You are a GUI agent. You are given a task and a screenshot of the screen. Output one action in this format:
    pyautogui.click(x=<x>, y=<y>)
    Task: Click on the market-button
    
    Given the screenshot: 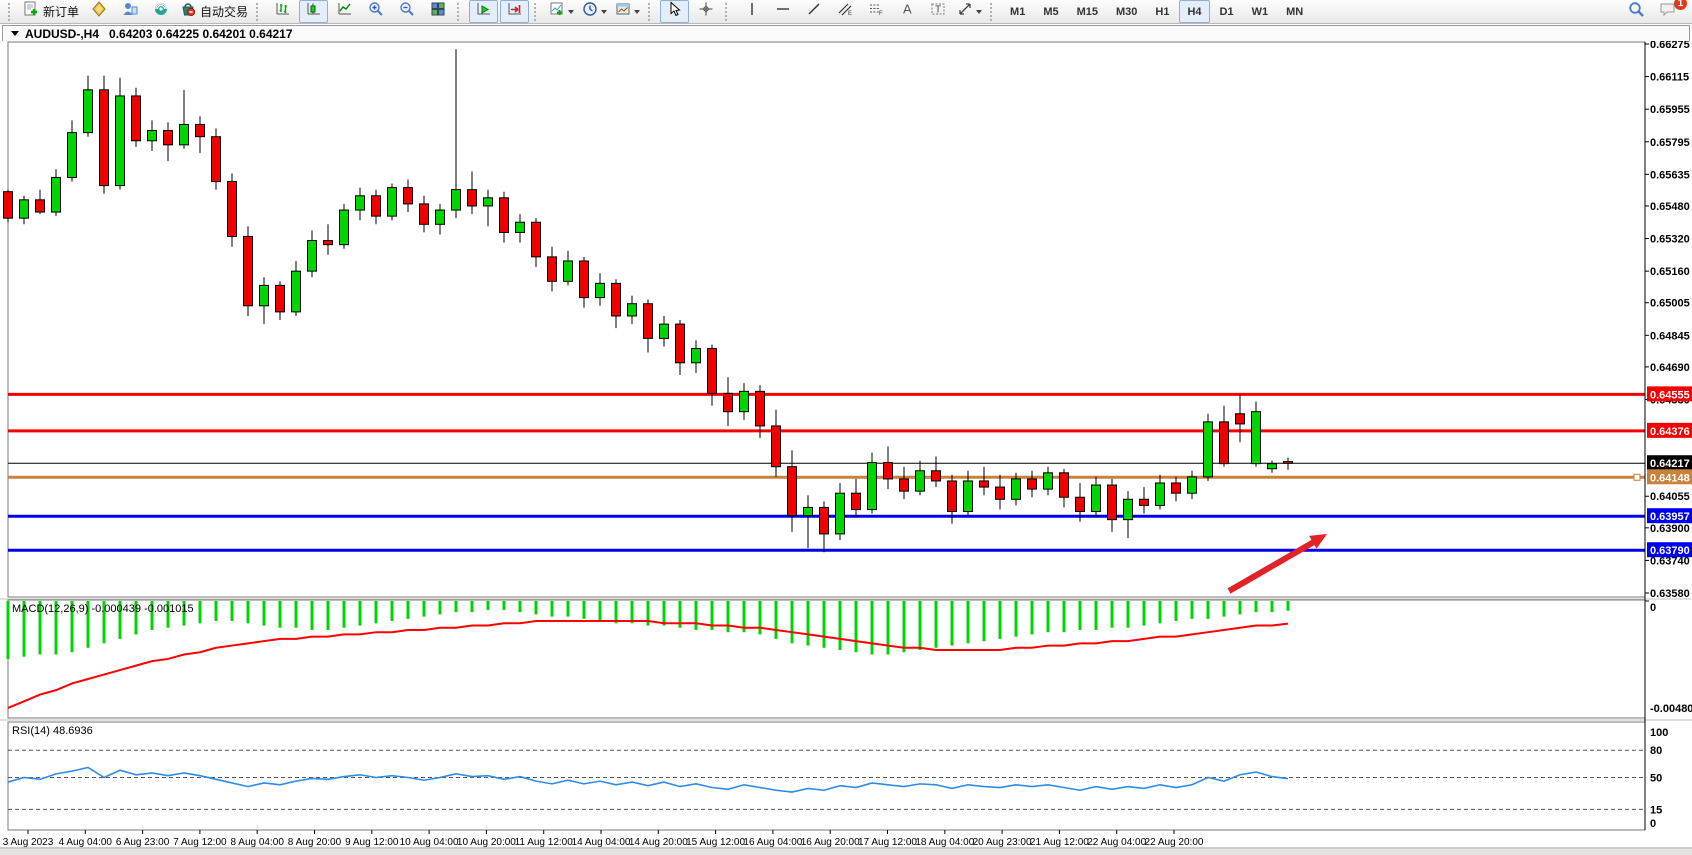 What is the action you would take?
    pyautogui.click(x=129, y=11)
    